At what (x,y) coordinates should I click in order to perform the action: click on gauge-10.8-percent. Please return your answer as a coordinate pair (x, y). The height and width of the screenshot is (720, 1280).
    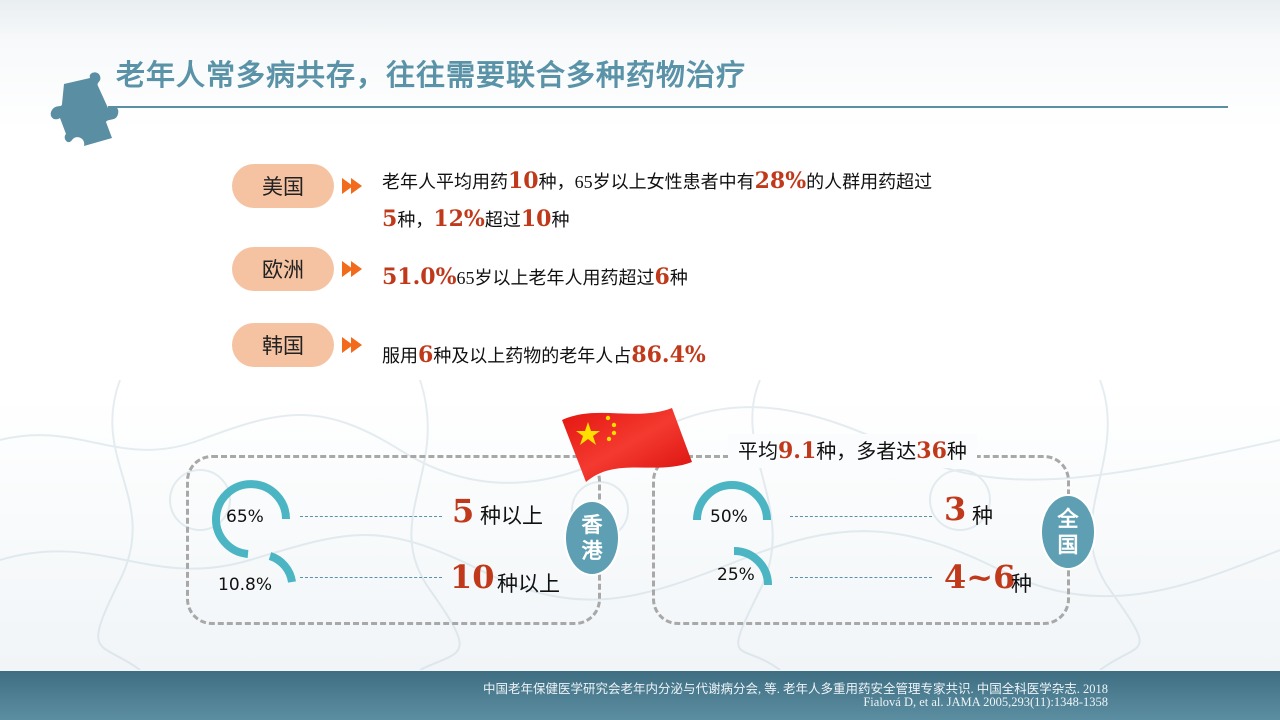
    Looking at the image, I should click on (282, 567).